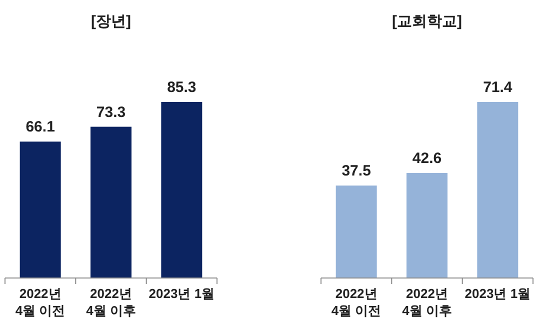  What do you see at coordinates (356, 171) in the screenshot?
I see `data-label: 37.5` at bounding box center [356, 171].